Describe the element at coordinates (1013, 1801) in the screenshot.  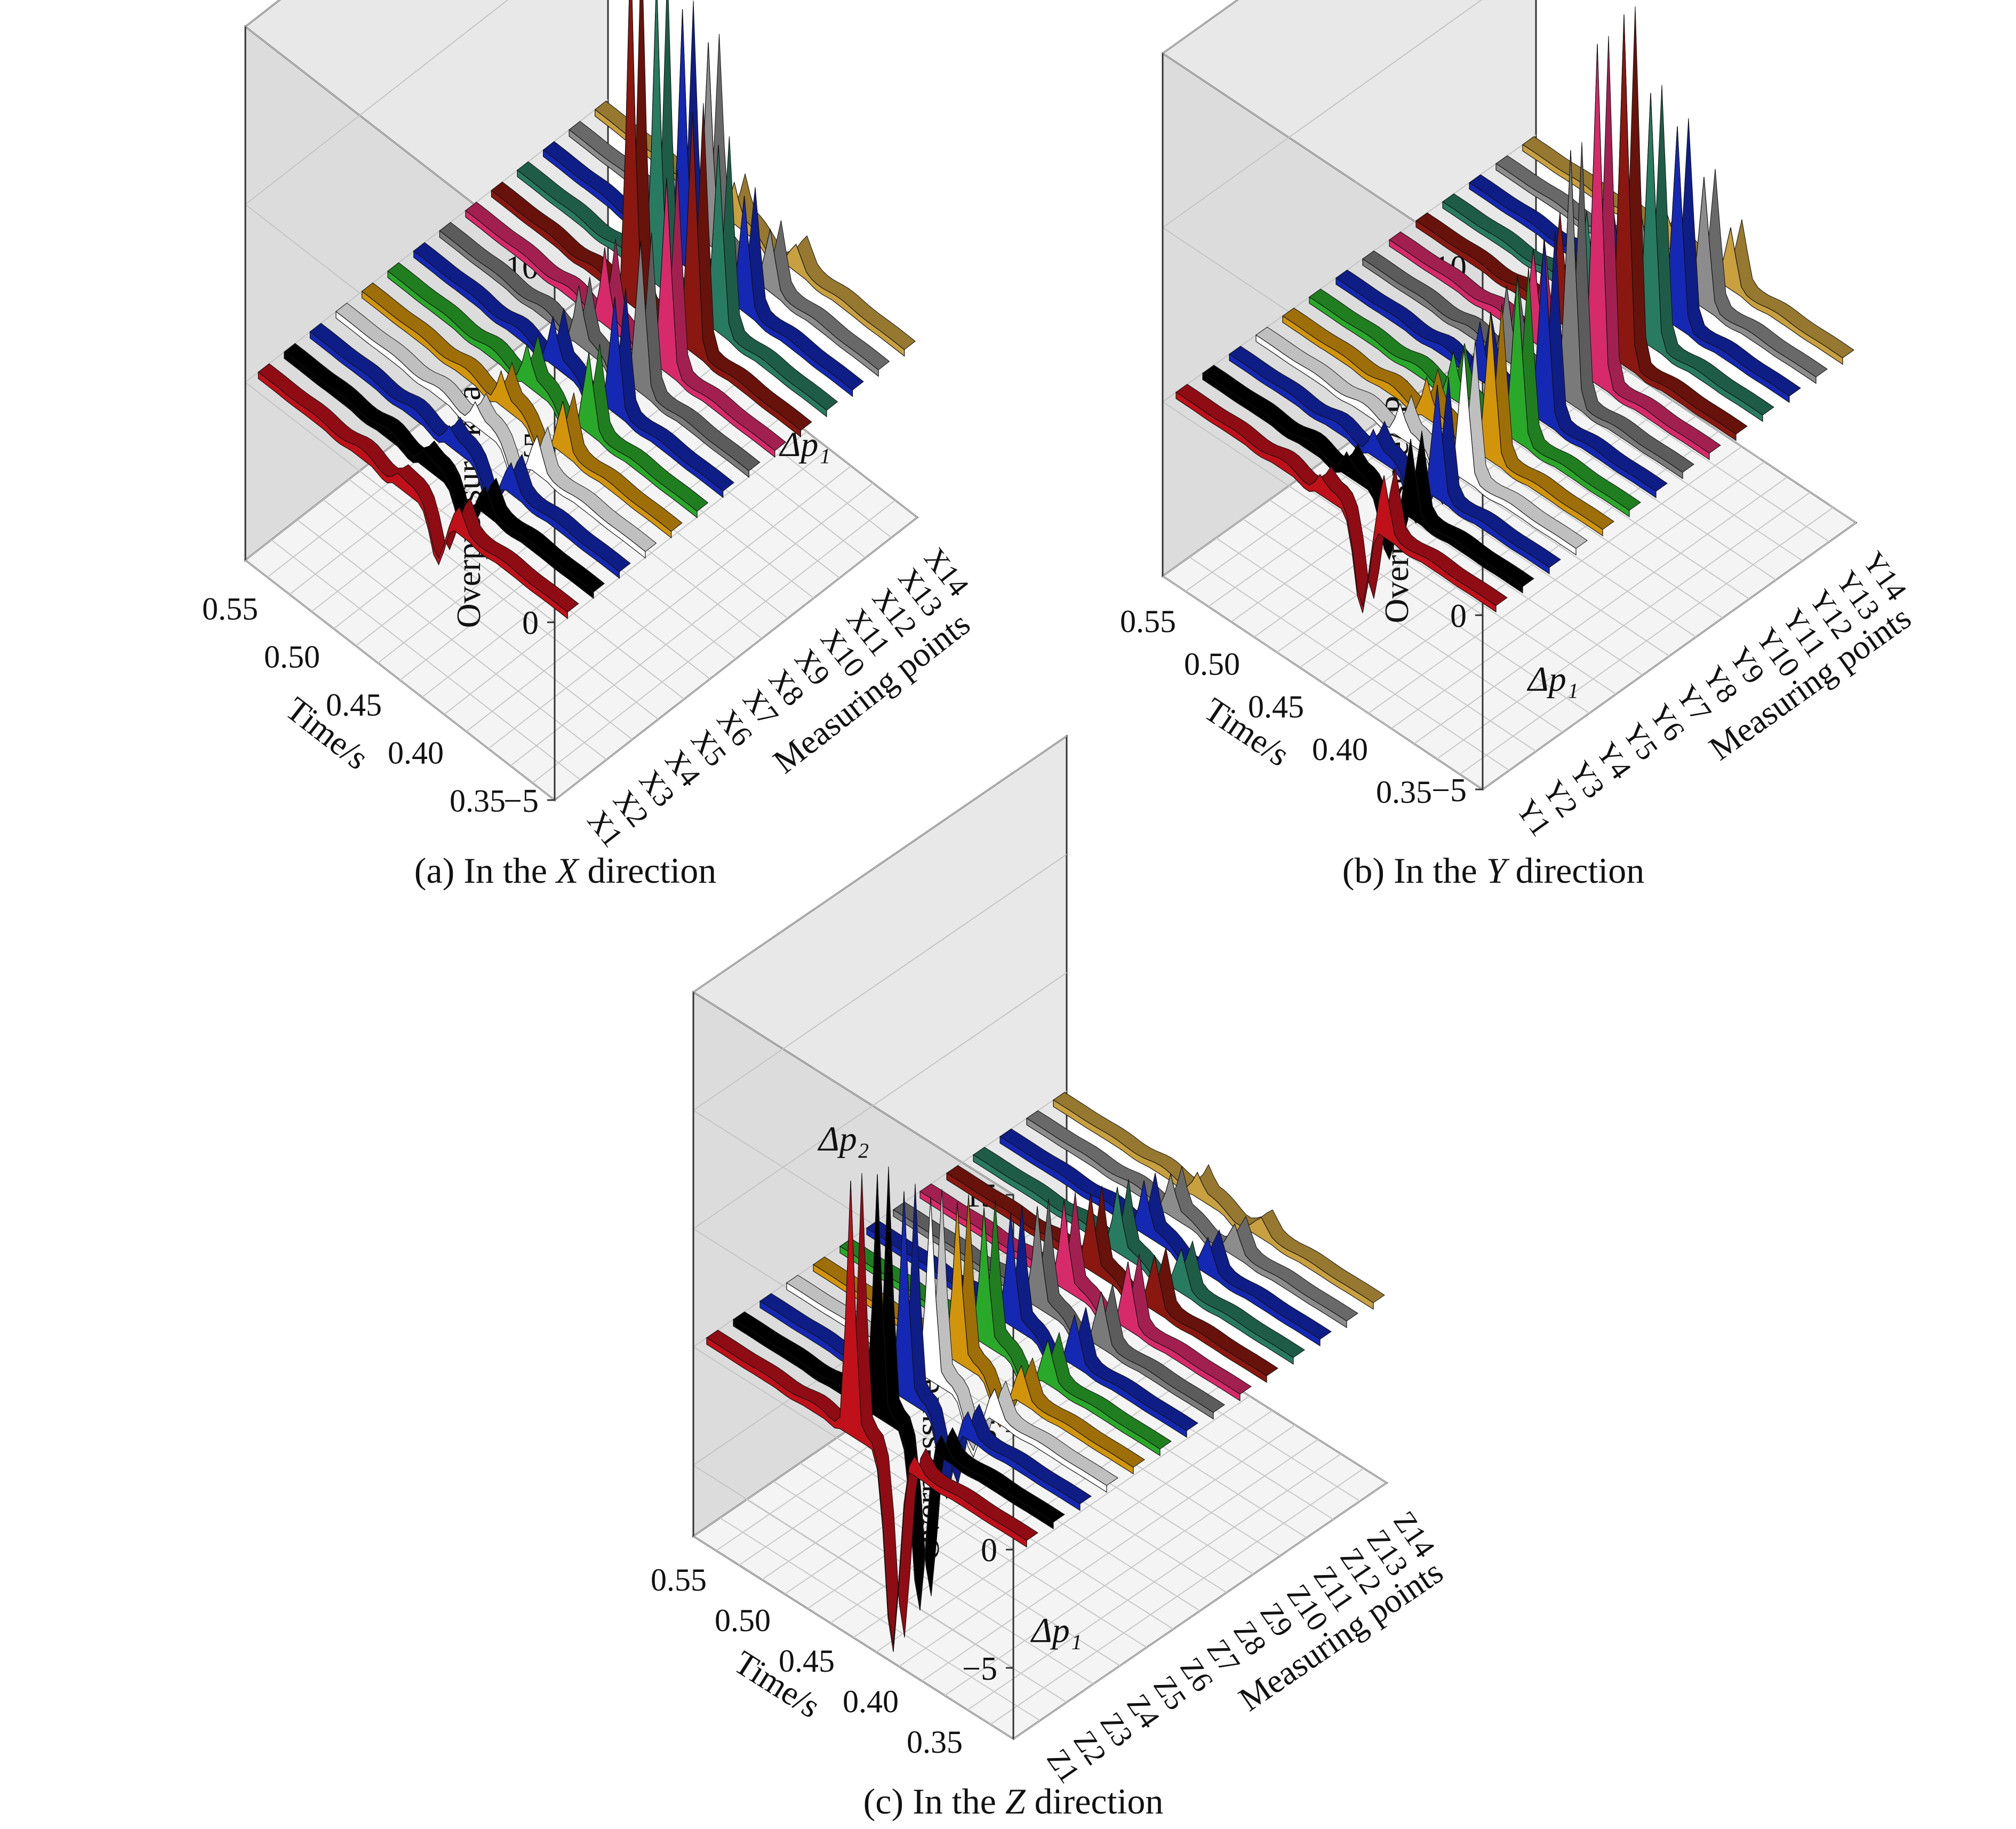
I see `panel-caption: (c) In the Z direction` at that location.